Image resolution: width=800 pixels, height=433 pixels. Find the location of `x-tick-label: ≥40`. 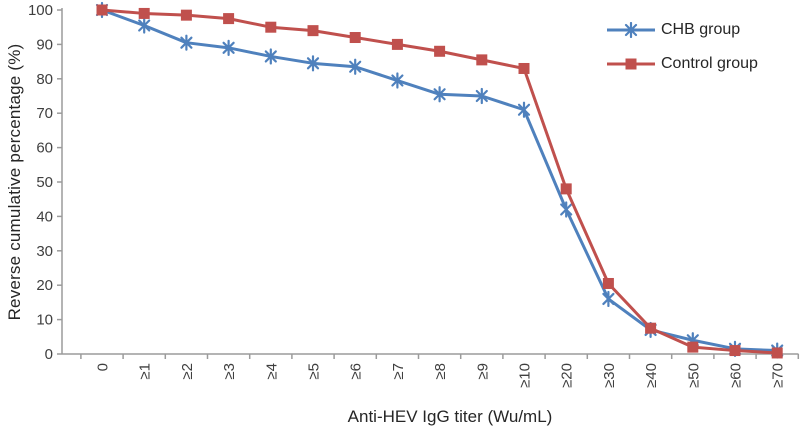

x-tick-label: ≥40 is located at coordinates (651, 375).